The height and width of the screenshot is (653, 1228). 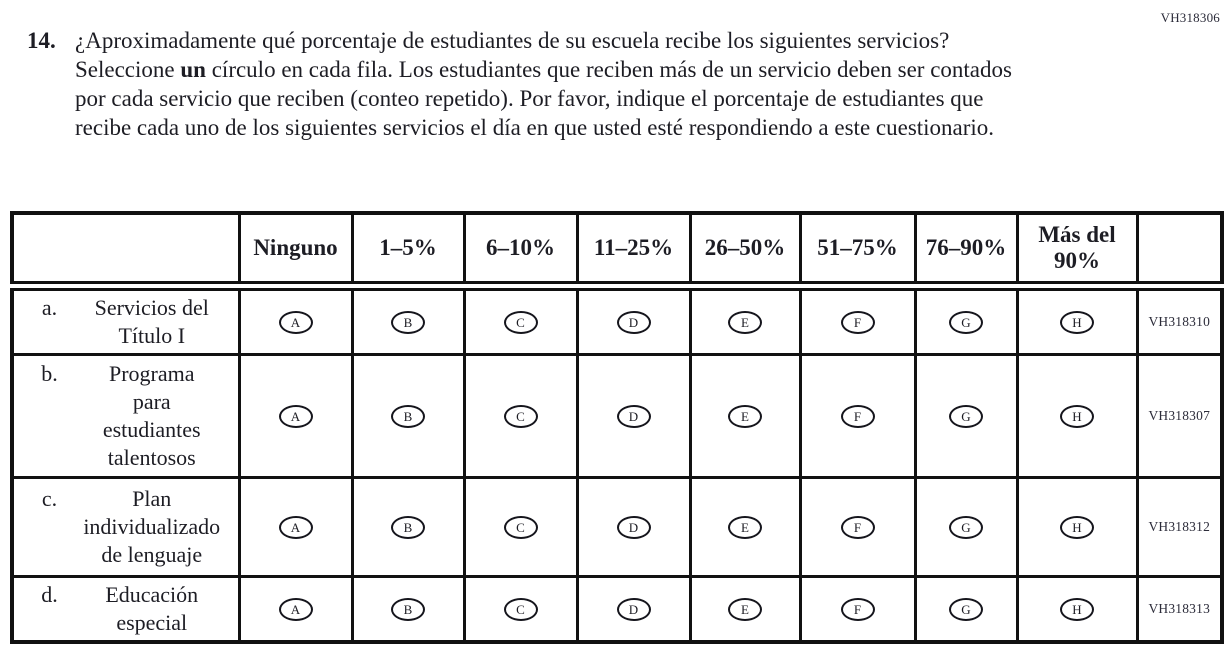 What do you see at coordinates (1077, 251) in the screenshot?
I see `column-header: Más del 90%` at bounding box center [1077, 251].